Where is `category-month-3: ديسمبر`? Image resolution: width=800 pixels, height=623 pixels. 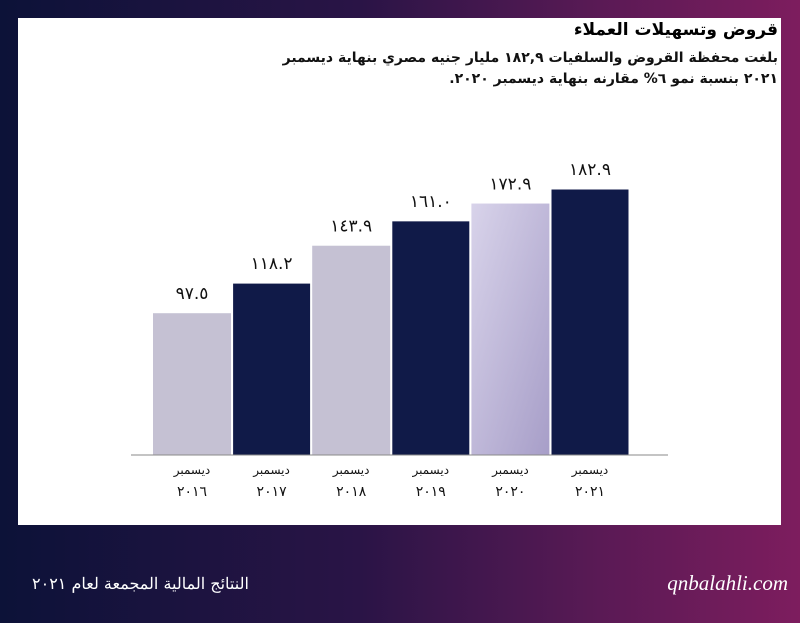
category-month-3: ديسمبر is located at coordinates (431, 470).